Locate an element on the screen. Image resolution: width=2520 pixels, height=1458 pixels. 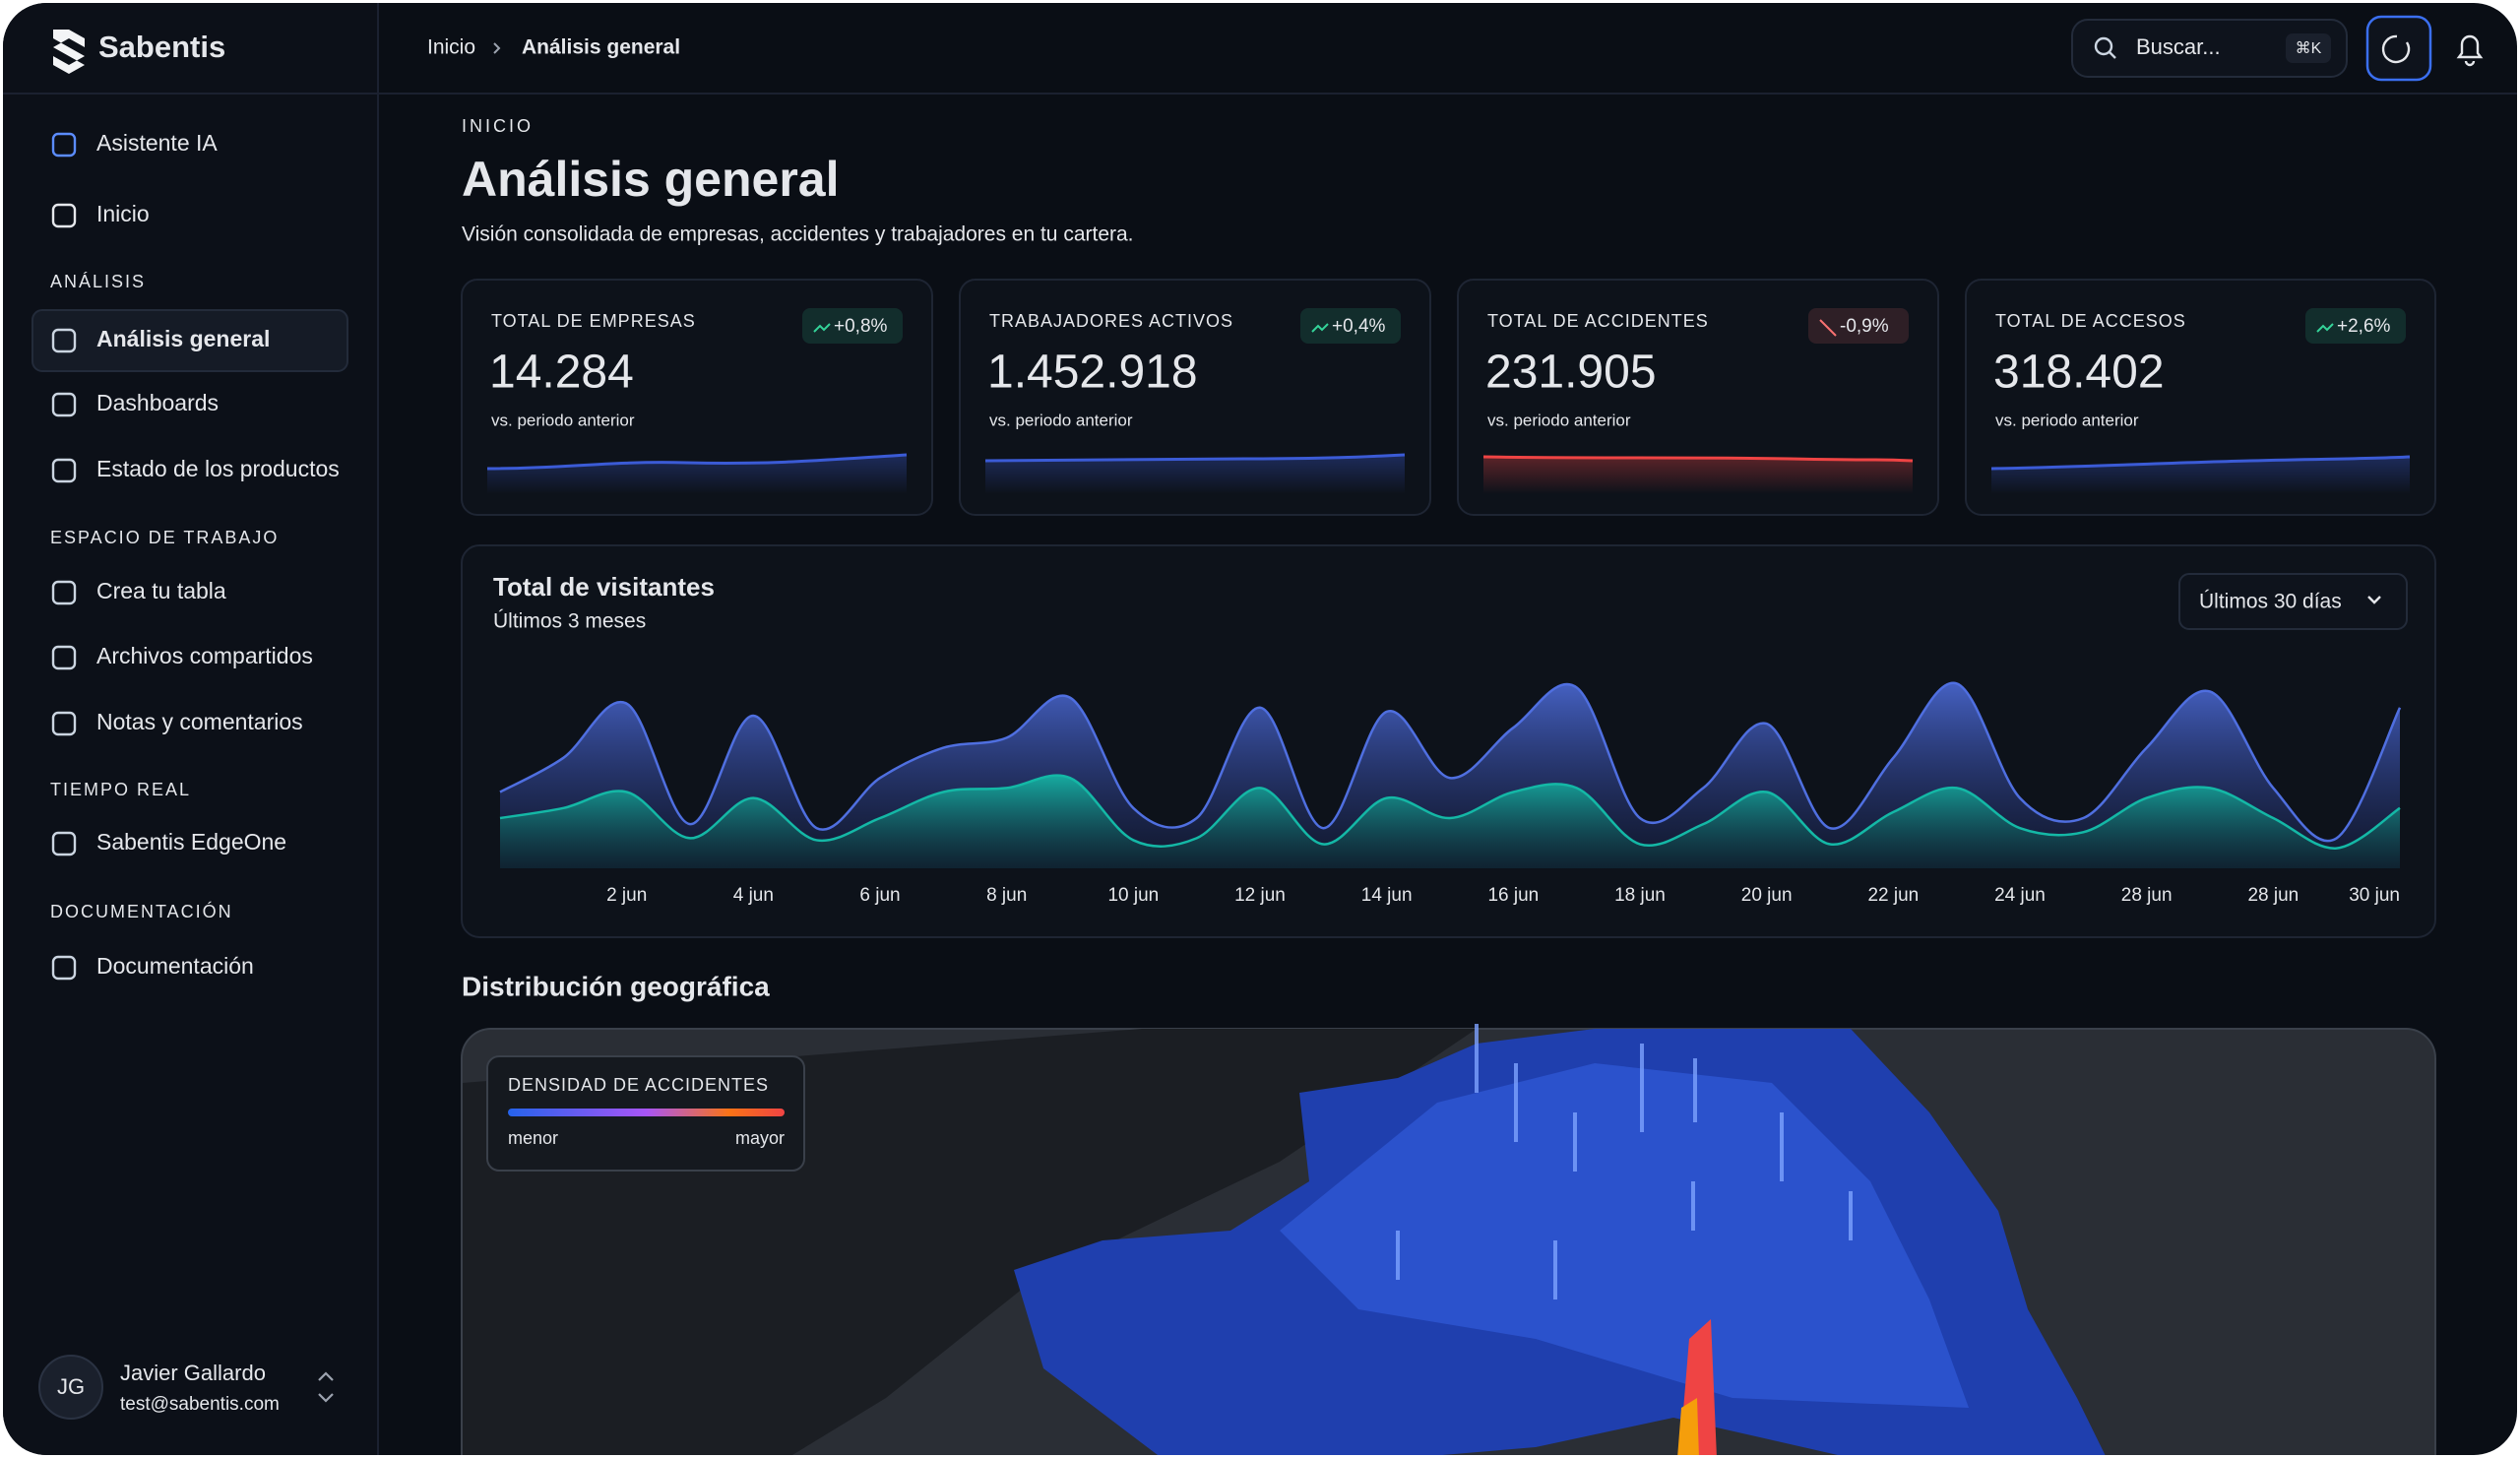
legend-min: menor is located at coordinates (533, 1138).